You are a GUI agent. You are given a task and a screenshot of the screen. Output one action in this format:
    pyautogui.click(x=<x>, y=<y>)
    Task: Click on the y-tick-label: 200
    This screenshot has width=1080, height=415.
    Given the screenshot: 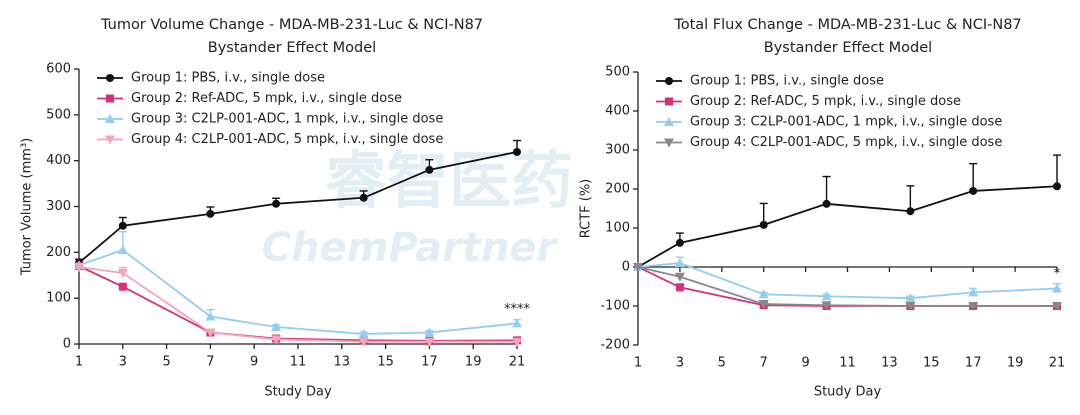 What is the action you would take?
    pyautogui.click(x=58, y=252)
    